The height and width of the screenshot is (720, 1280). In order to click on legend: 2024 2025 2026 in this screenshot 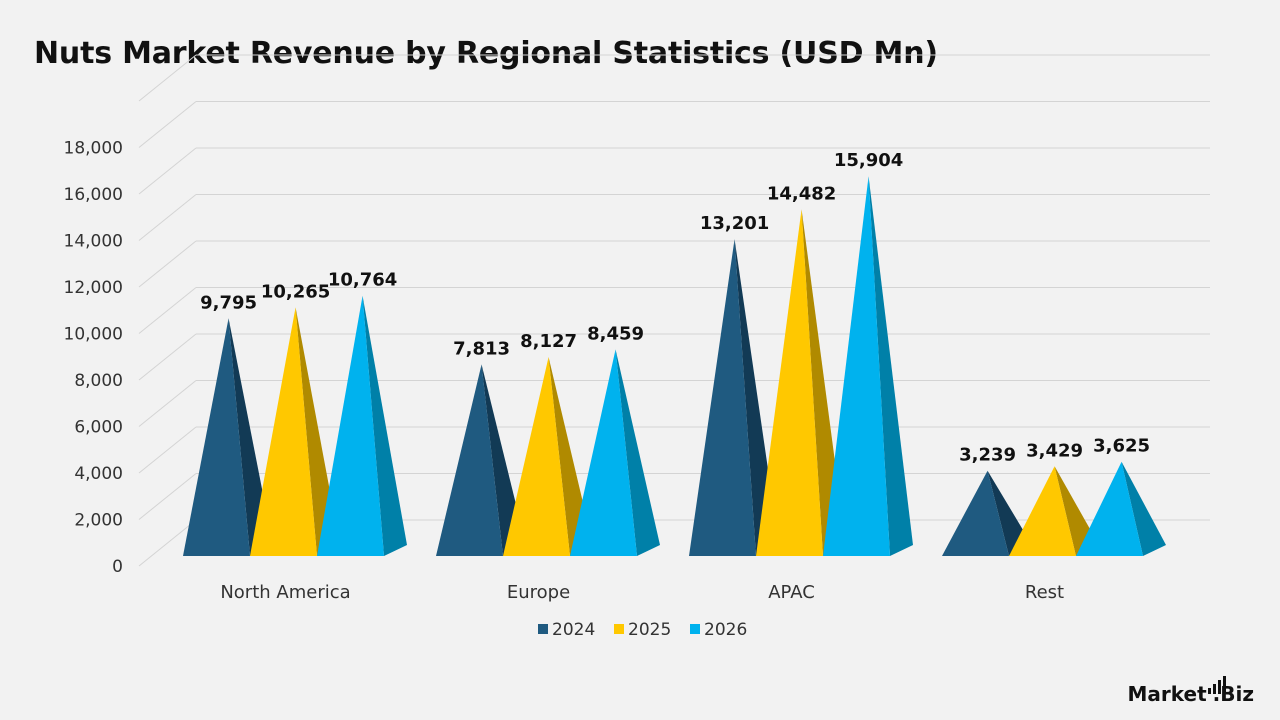, I will do `click(642, 630)`.